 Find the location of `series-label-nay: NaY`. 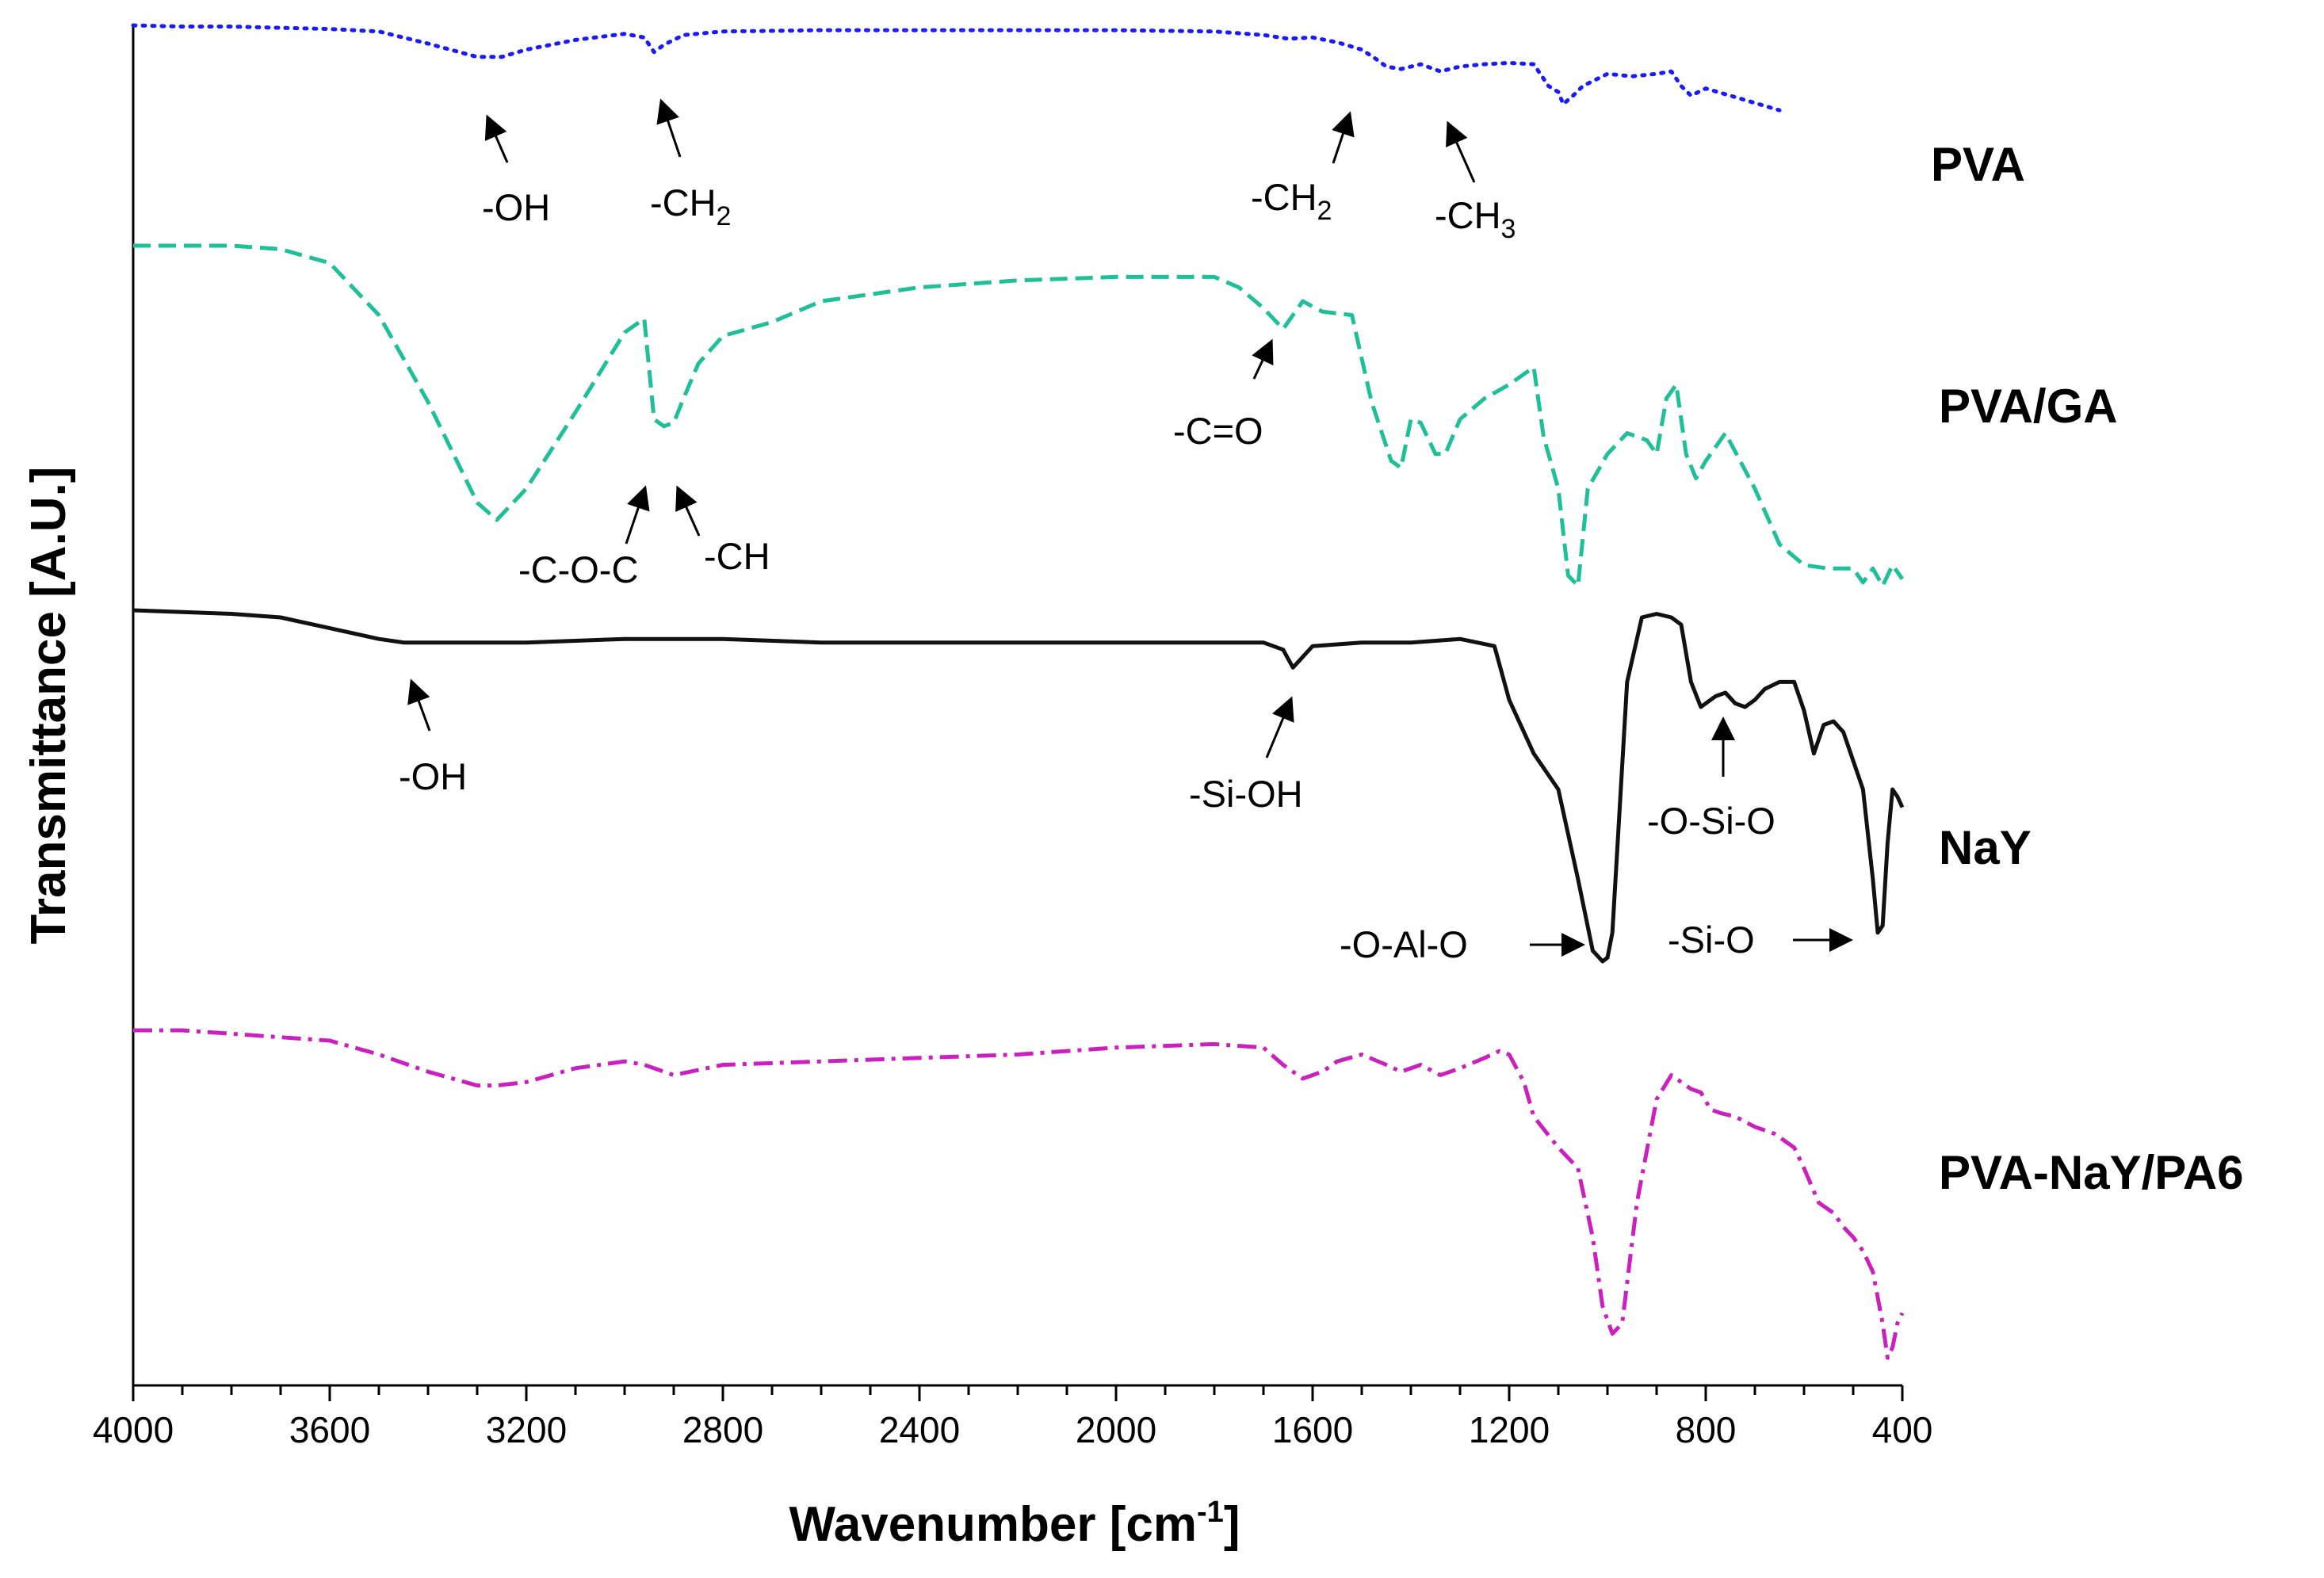

series-label-nay: NaY is located at coordinates (1985, 847).